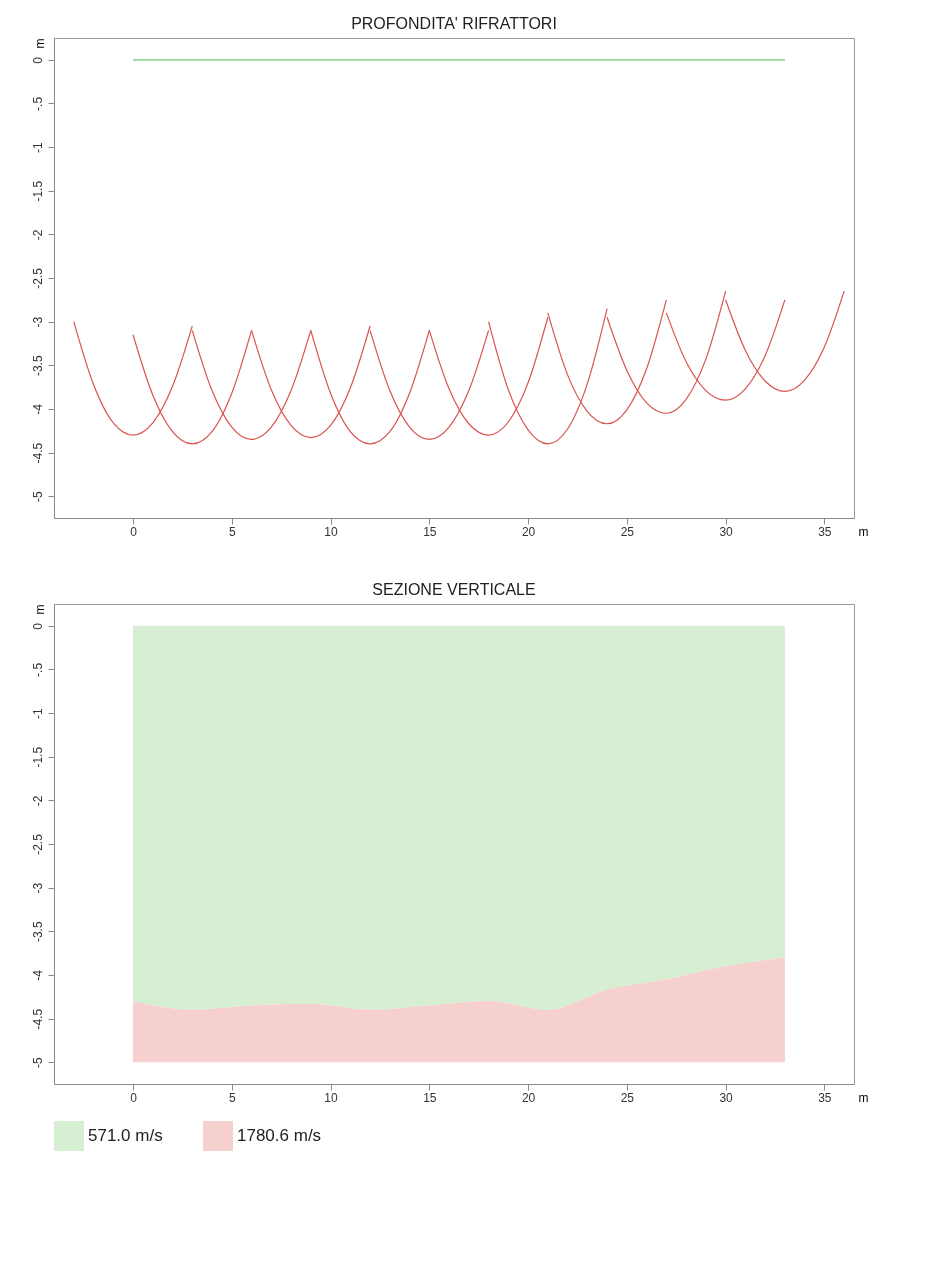 The width and height of the screenshot is (936, 1286). I want to click on chart-title: SEZIONE VERTICALE, so click(454, 589).